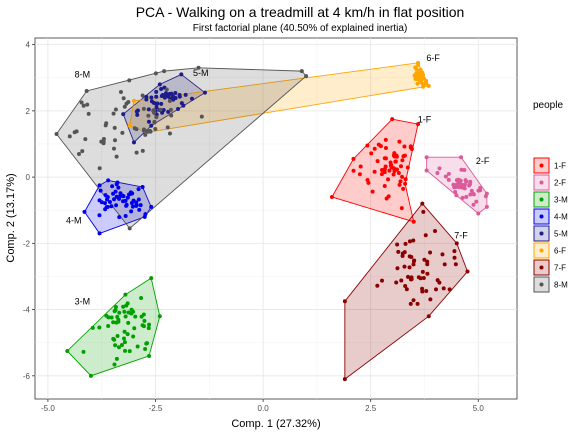 The image size is (581, 436). What do you see at coordinates (560, 166) in the screenshot?
I see `legend-label-1-f: 1-F` at bounding box center [560, 166].